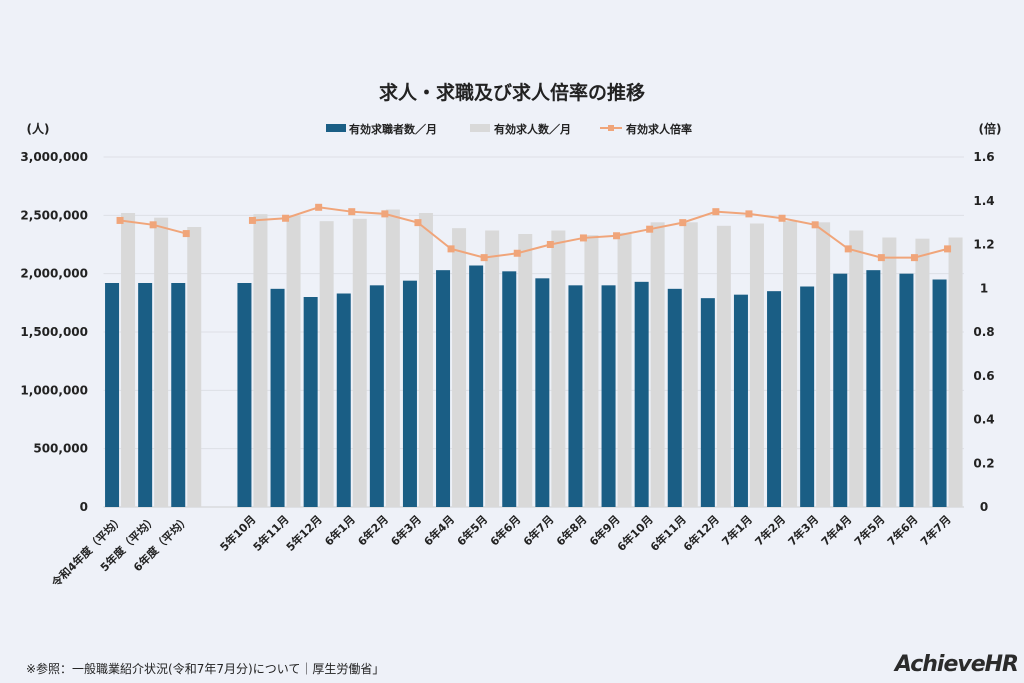 This screenshot has width=1024, height=683. Describe the element at coordinates (983, 420) in the screenshot. I see `y-right-tick-label: 0.4` at that location.